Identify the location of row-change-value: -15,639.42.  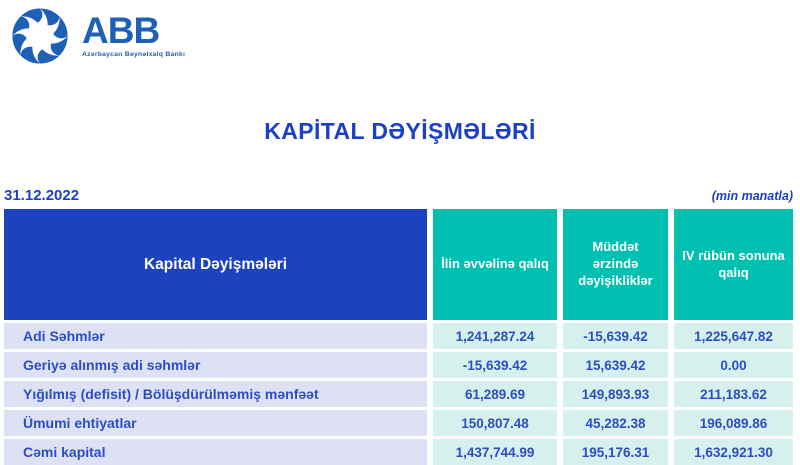
(615, 336).